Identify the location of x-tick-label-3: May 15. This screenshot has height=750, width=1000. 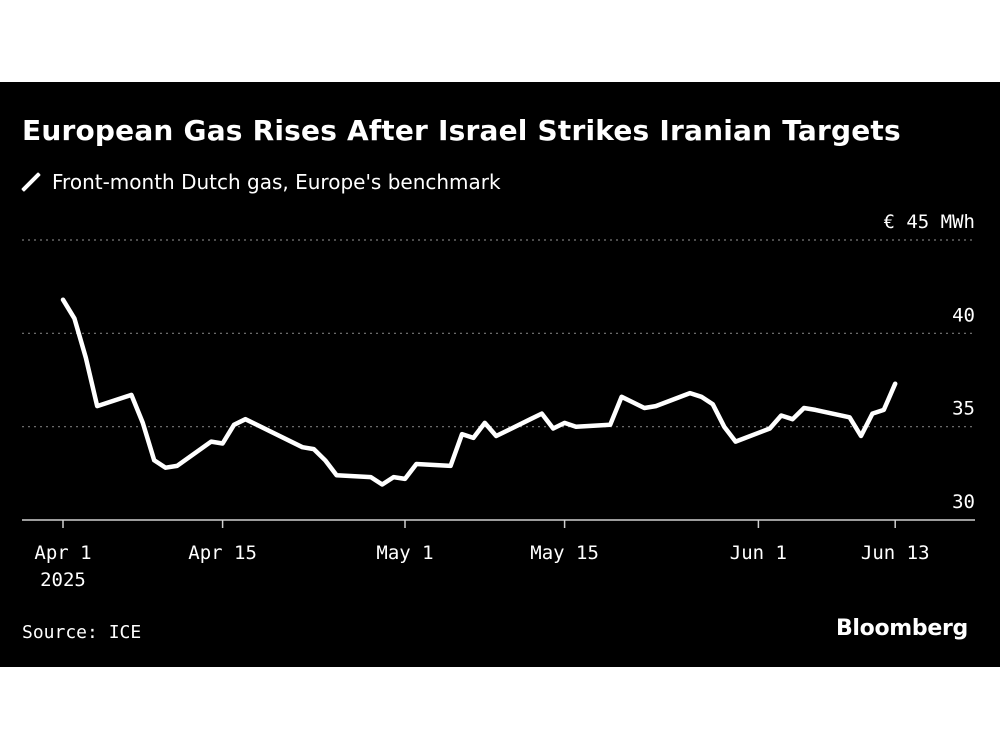
(564, 553).